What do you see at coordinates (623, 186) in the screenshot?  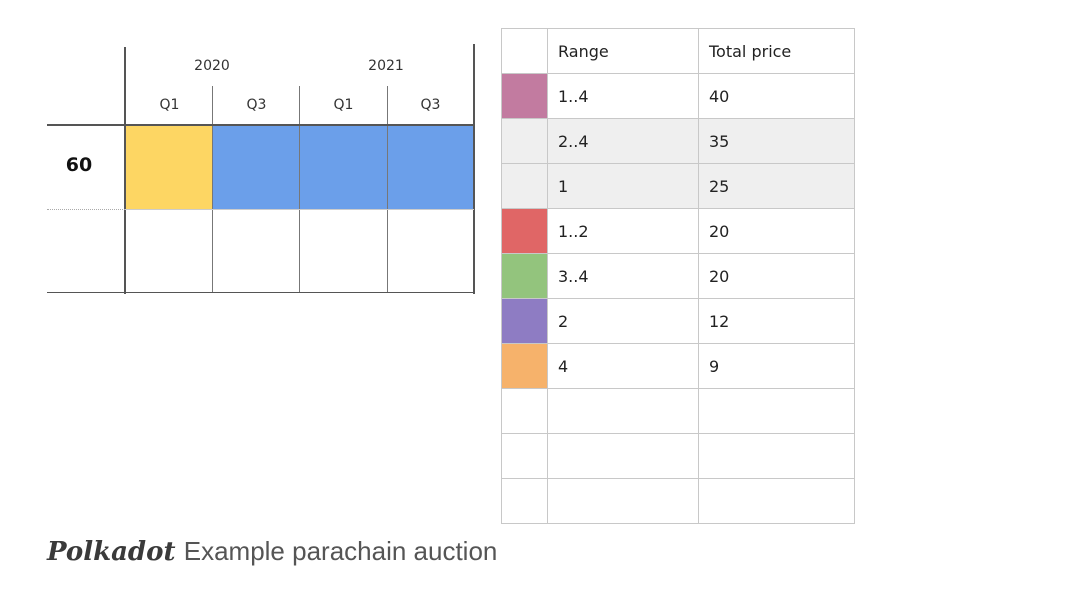 I see `range-cell: 1` at bounding box center [623, 186].